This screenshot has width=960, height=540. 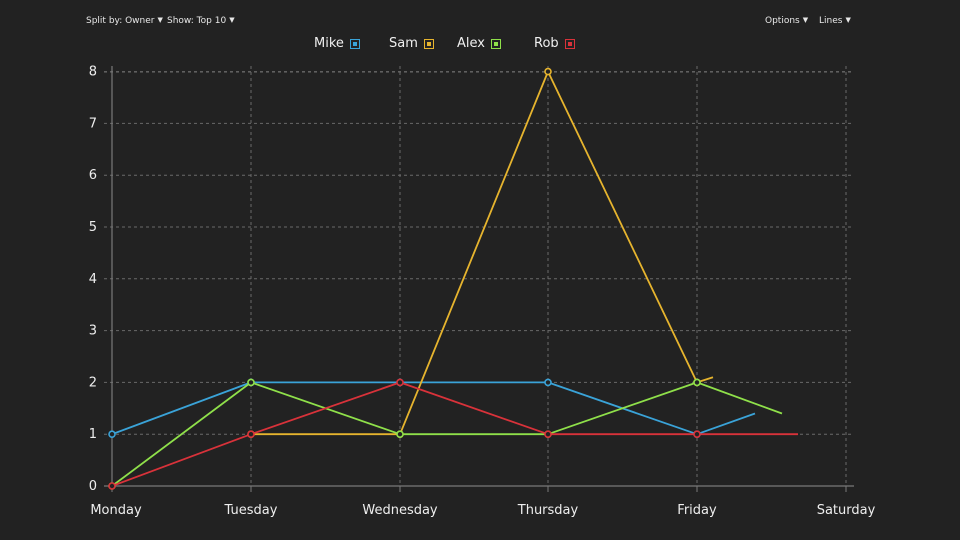 What do you see at coordinates (116, 510) in the screenshot?
I see `x-tick-label: Monday` at bounding box center [116, 510].